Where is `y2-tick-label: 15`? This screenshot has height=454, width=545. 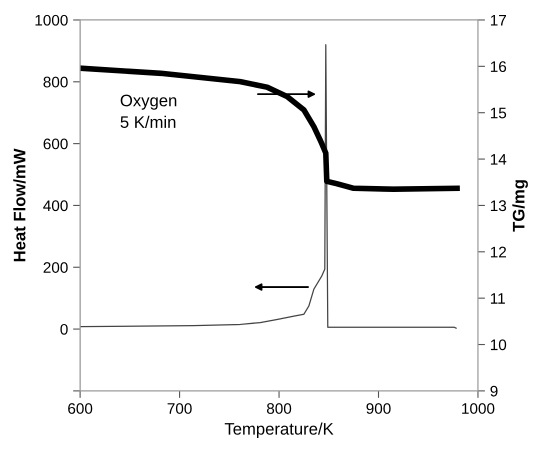
y2-tick-label: 15 is located at coordinates (498, 113).